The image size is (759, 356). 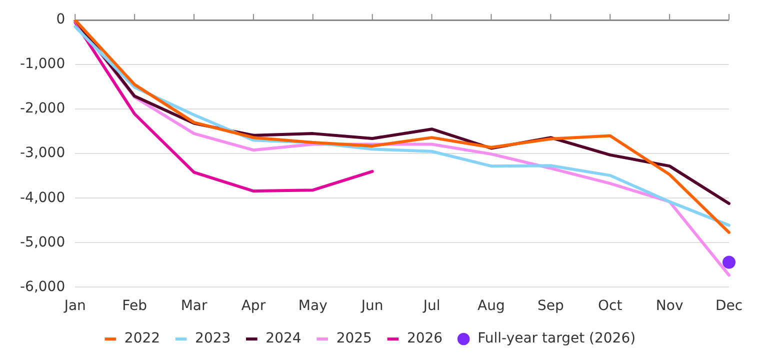 What do you see at coordinates (135, 306) in the screenshot?
I see `x-tick-label: Feb` at bounding box center [135, 306].